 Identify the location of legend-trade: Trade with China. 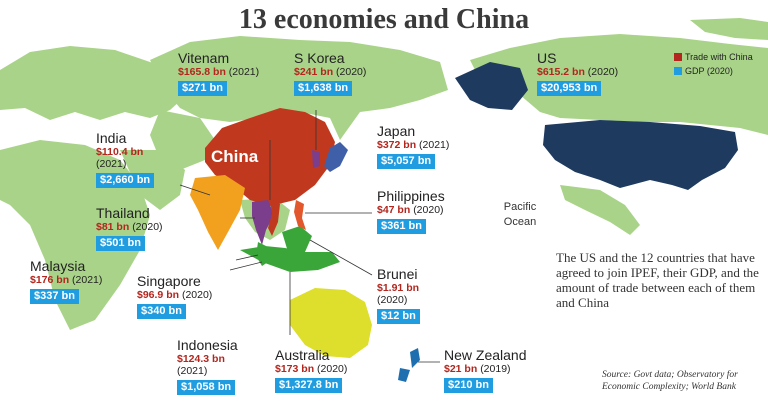
(713, 58).